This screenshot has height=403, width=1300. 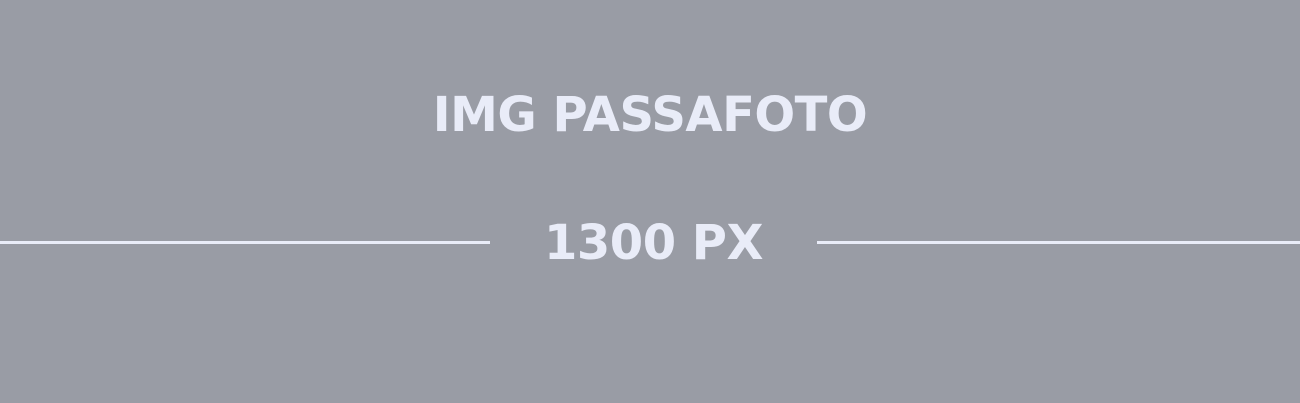 I want to click on width-rule-right, so click(x=1058, y=242).